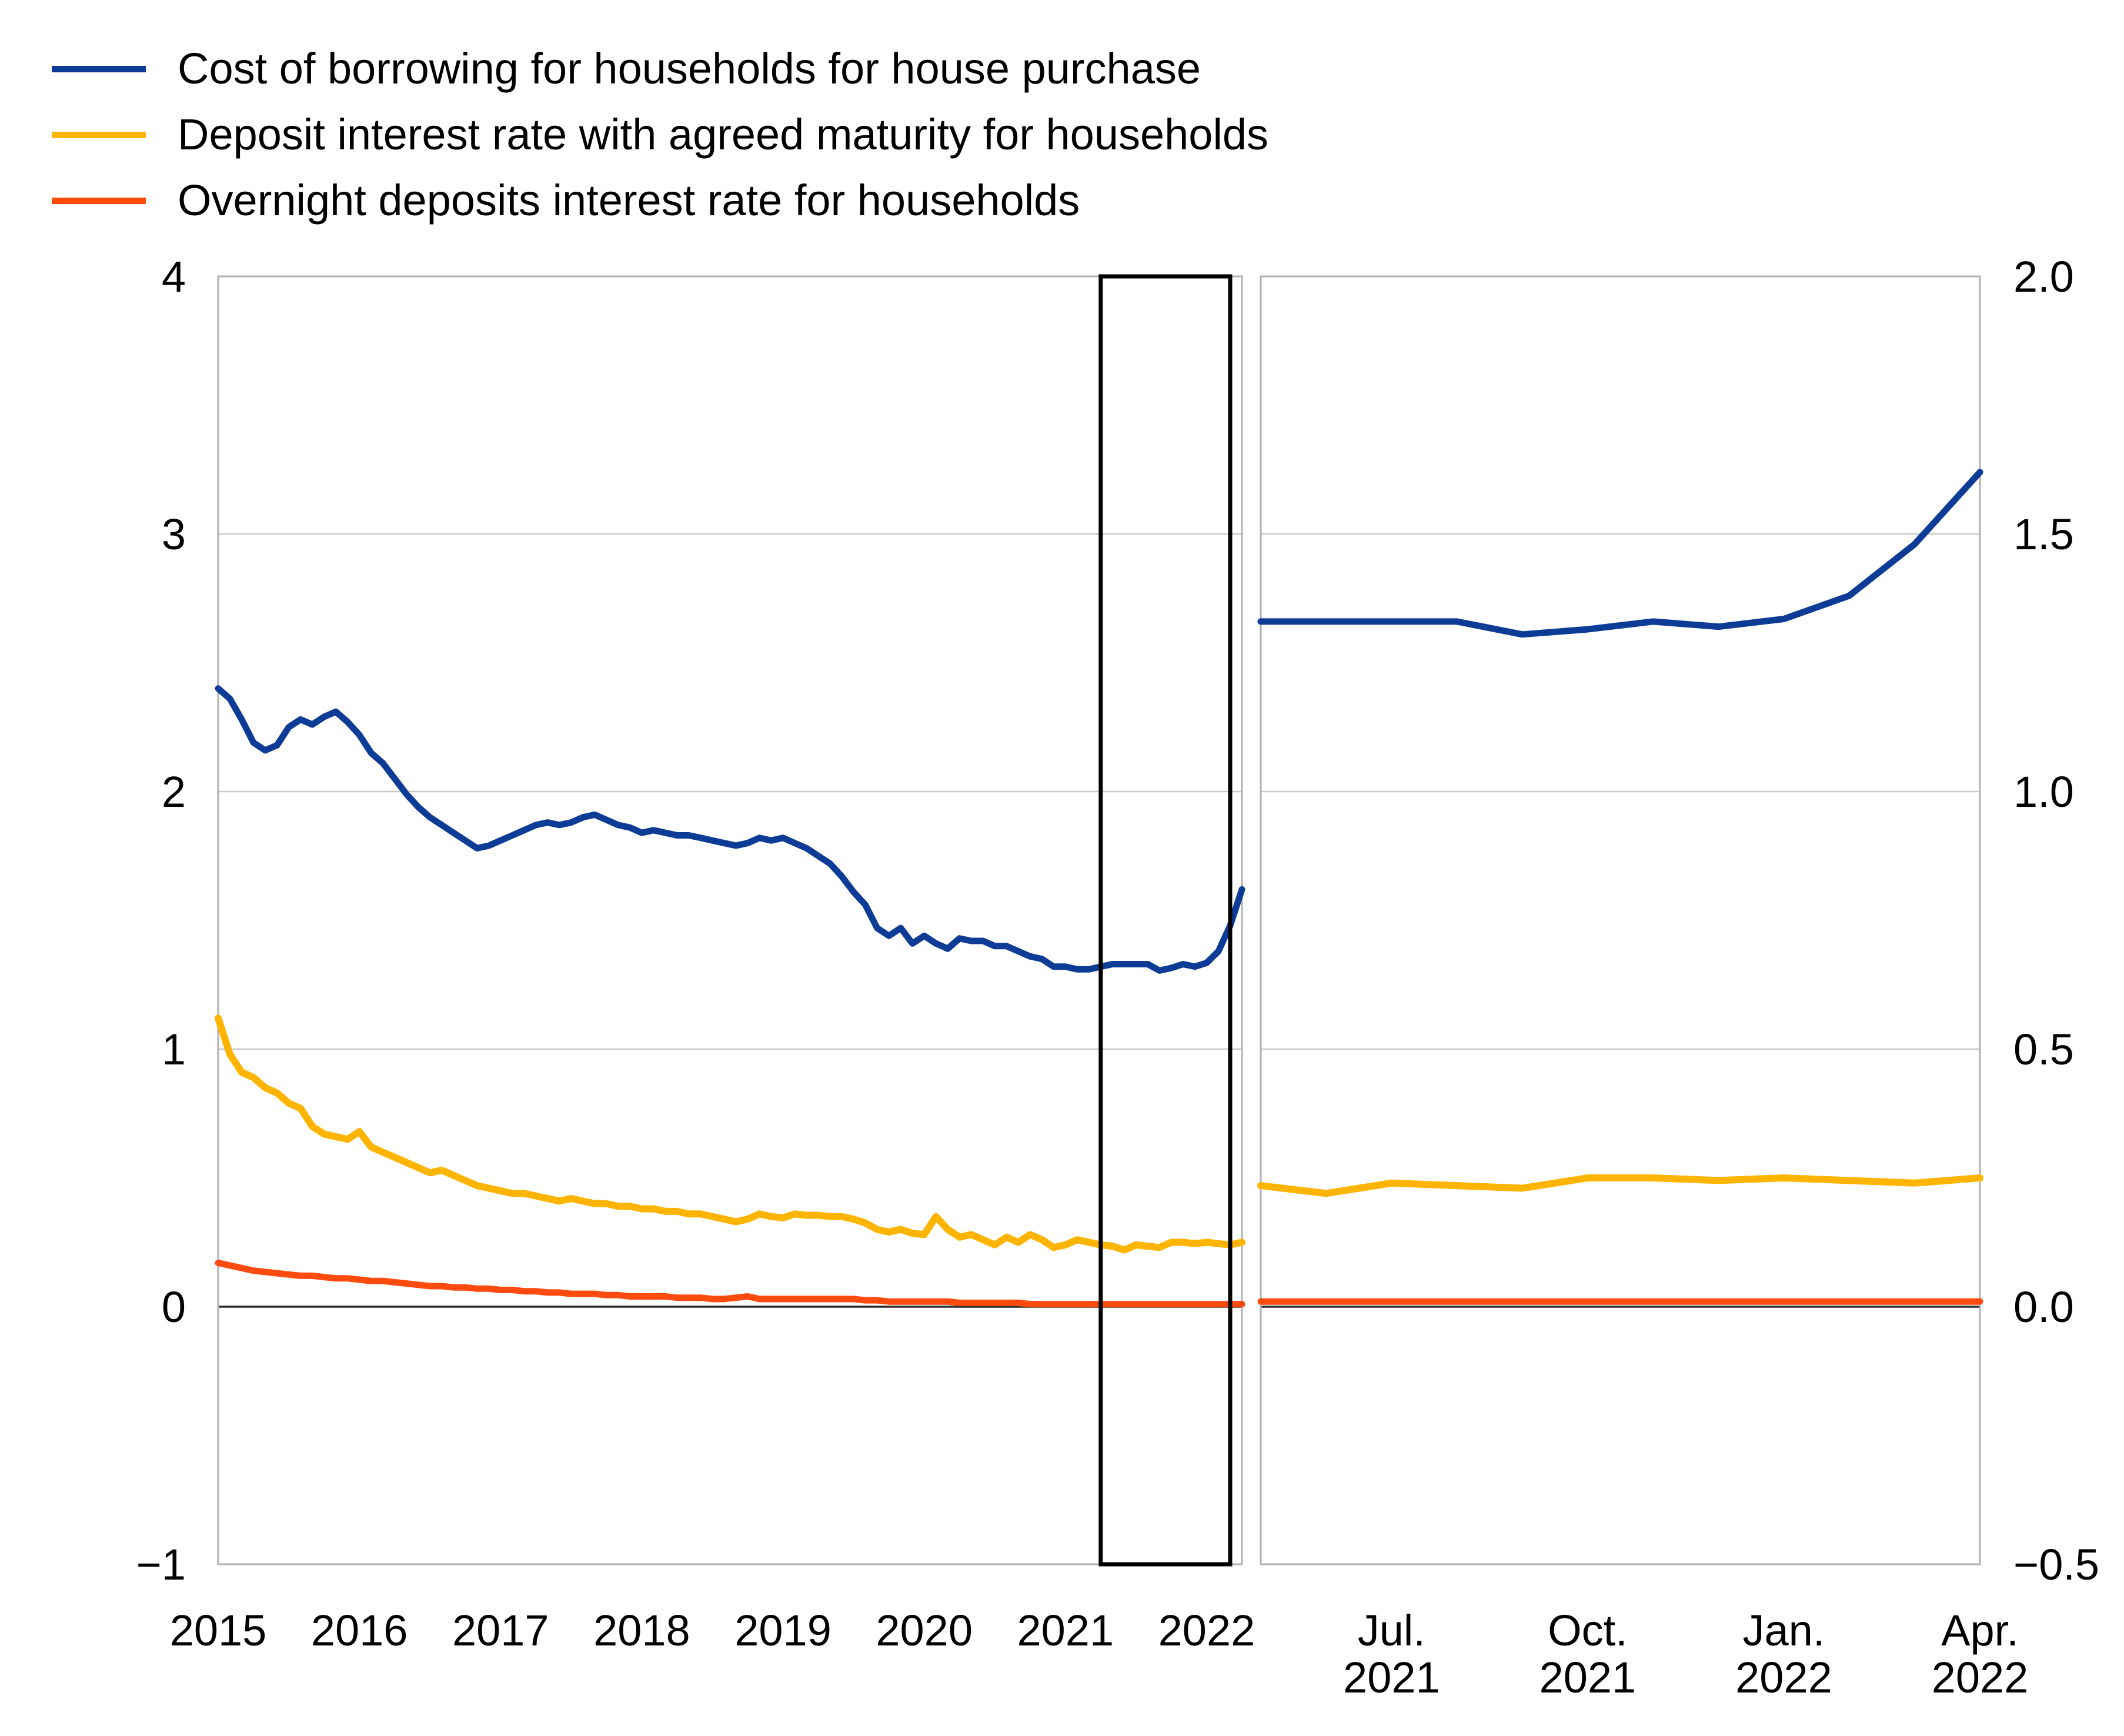 Image resolution: width=2124 pixels, height=1736 pixels. I want to click on legend-line-red-icon, so click(99, 200).